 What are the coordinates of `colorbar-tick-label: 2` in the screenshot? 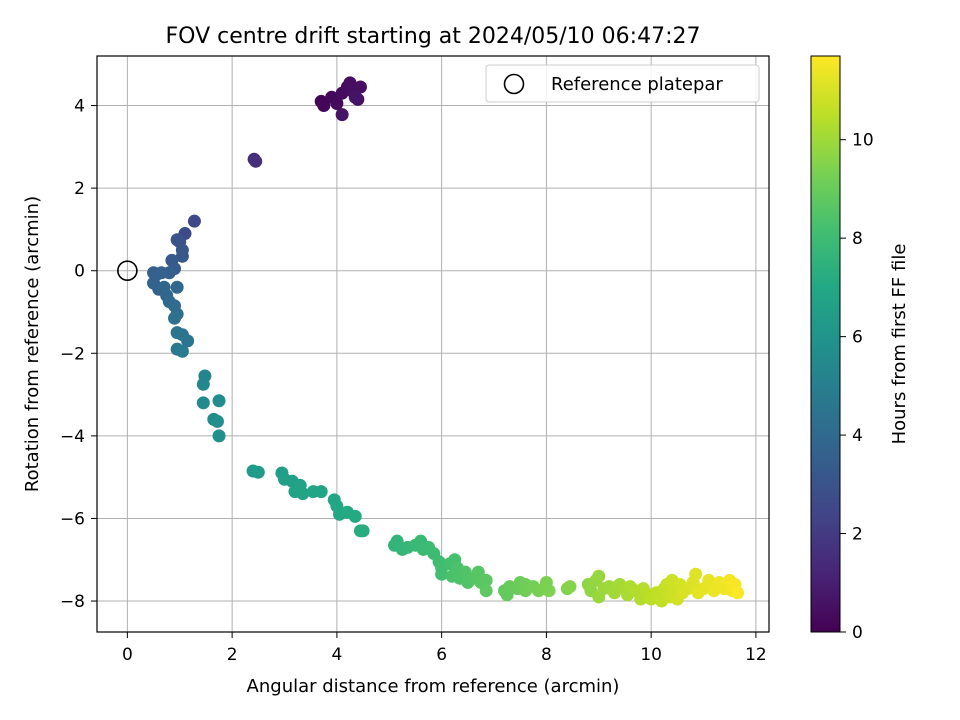 It's located at (857, 535).